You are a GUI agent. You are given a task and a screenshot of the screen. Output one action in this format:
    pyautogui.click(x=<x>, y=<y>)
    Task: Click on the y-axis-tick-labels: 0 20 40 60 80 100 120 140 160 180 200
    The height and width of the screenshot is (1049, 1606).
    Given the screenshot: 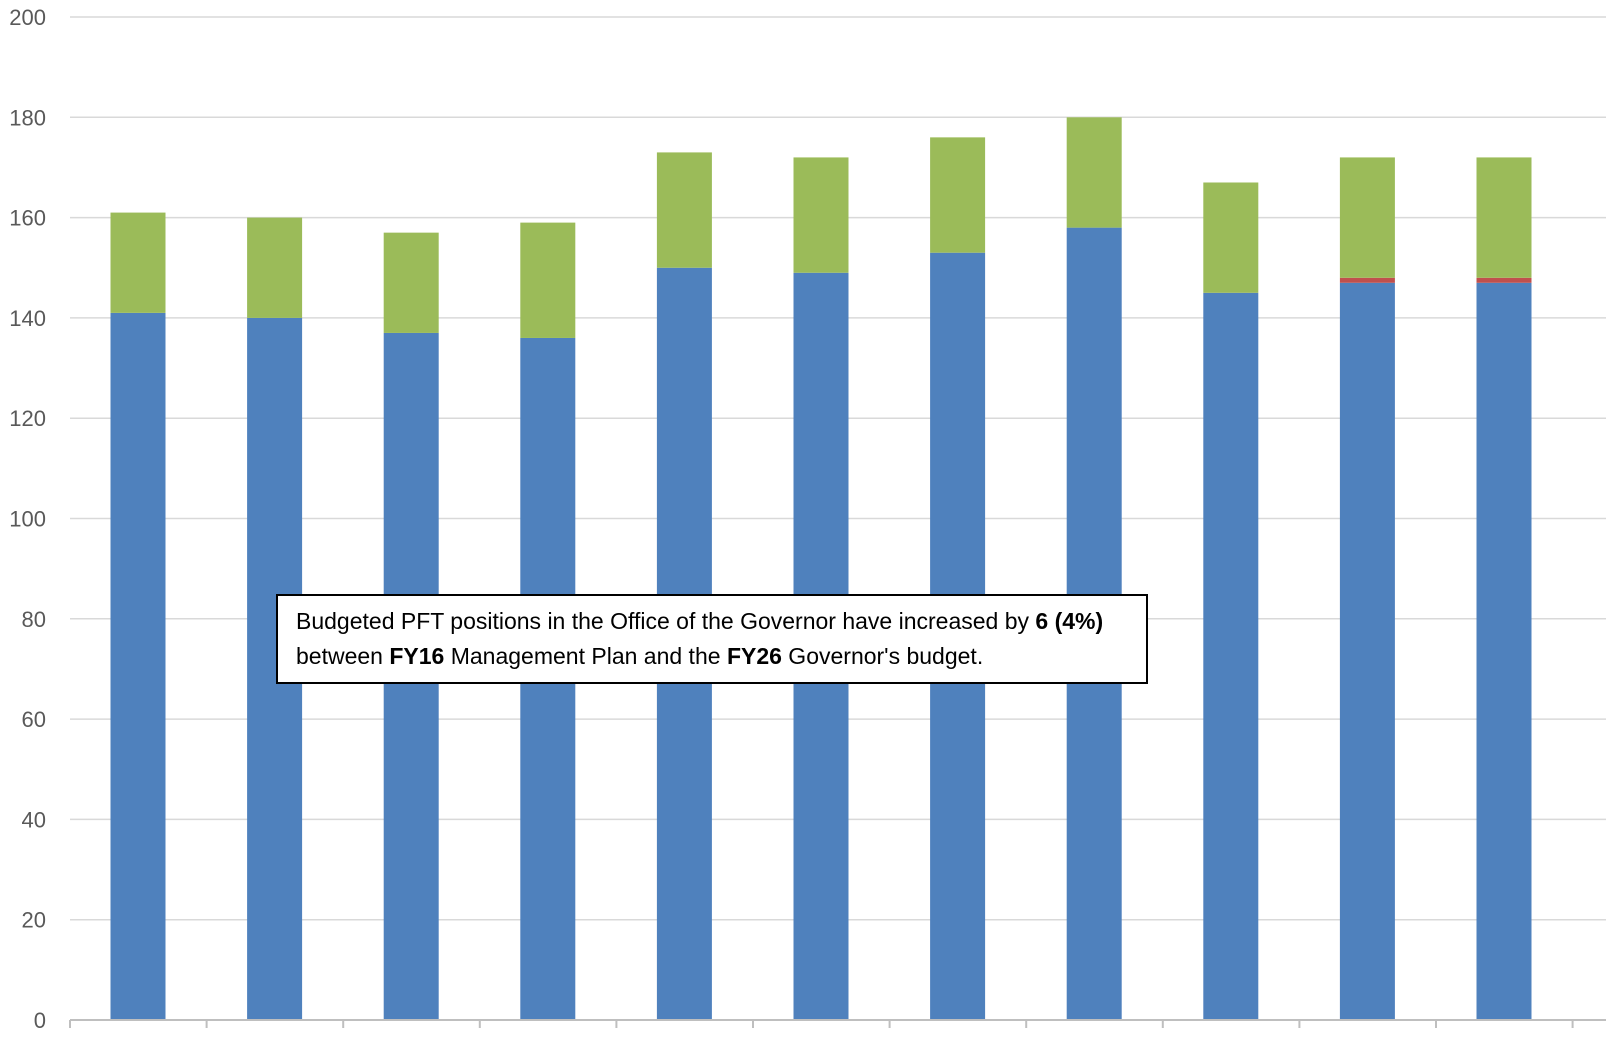 What is the action you would take?
    pyautogui.click(x=27, y=519)
    